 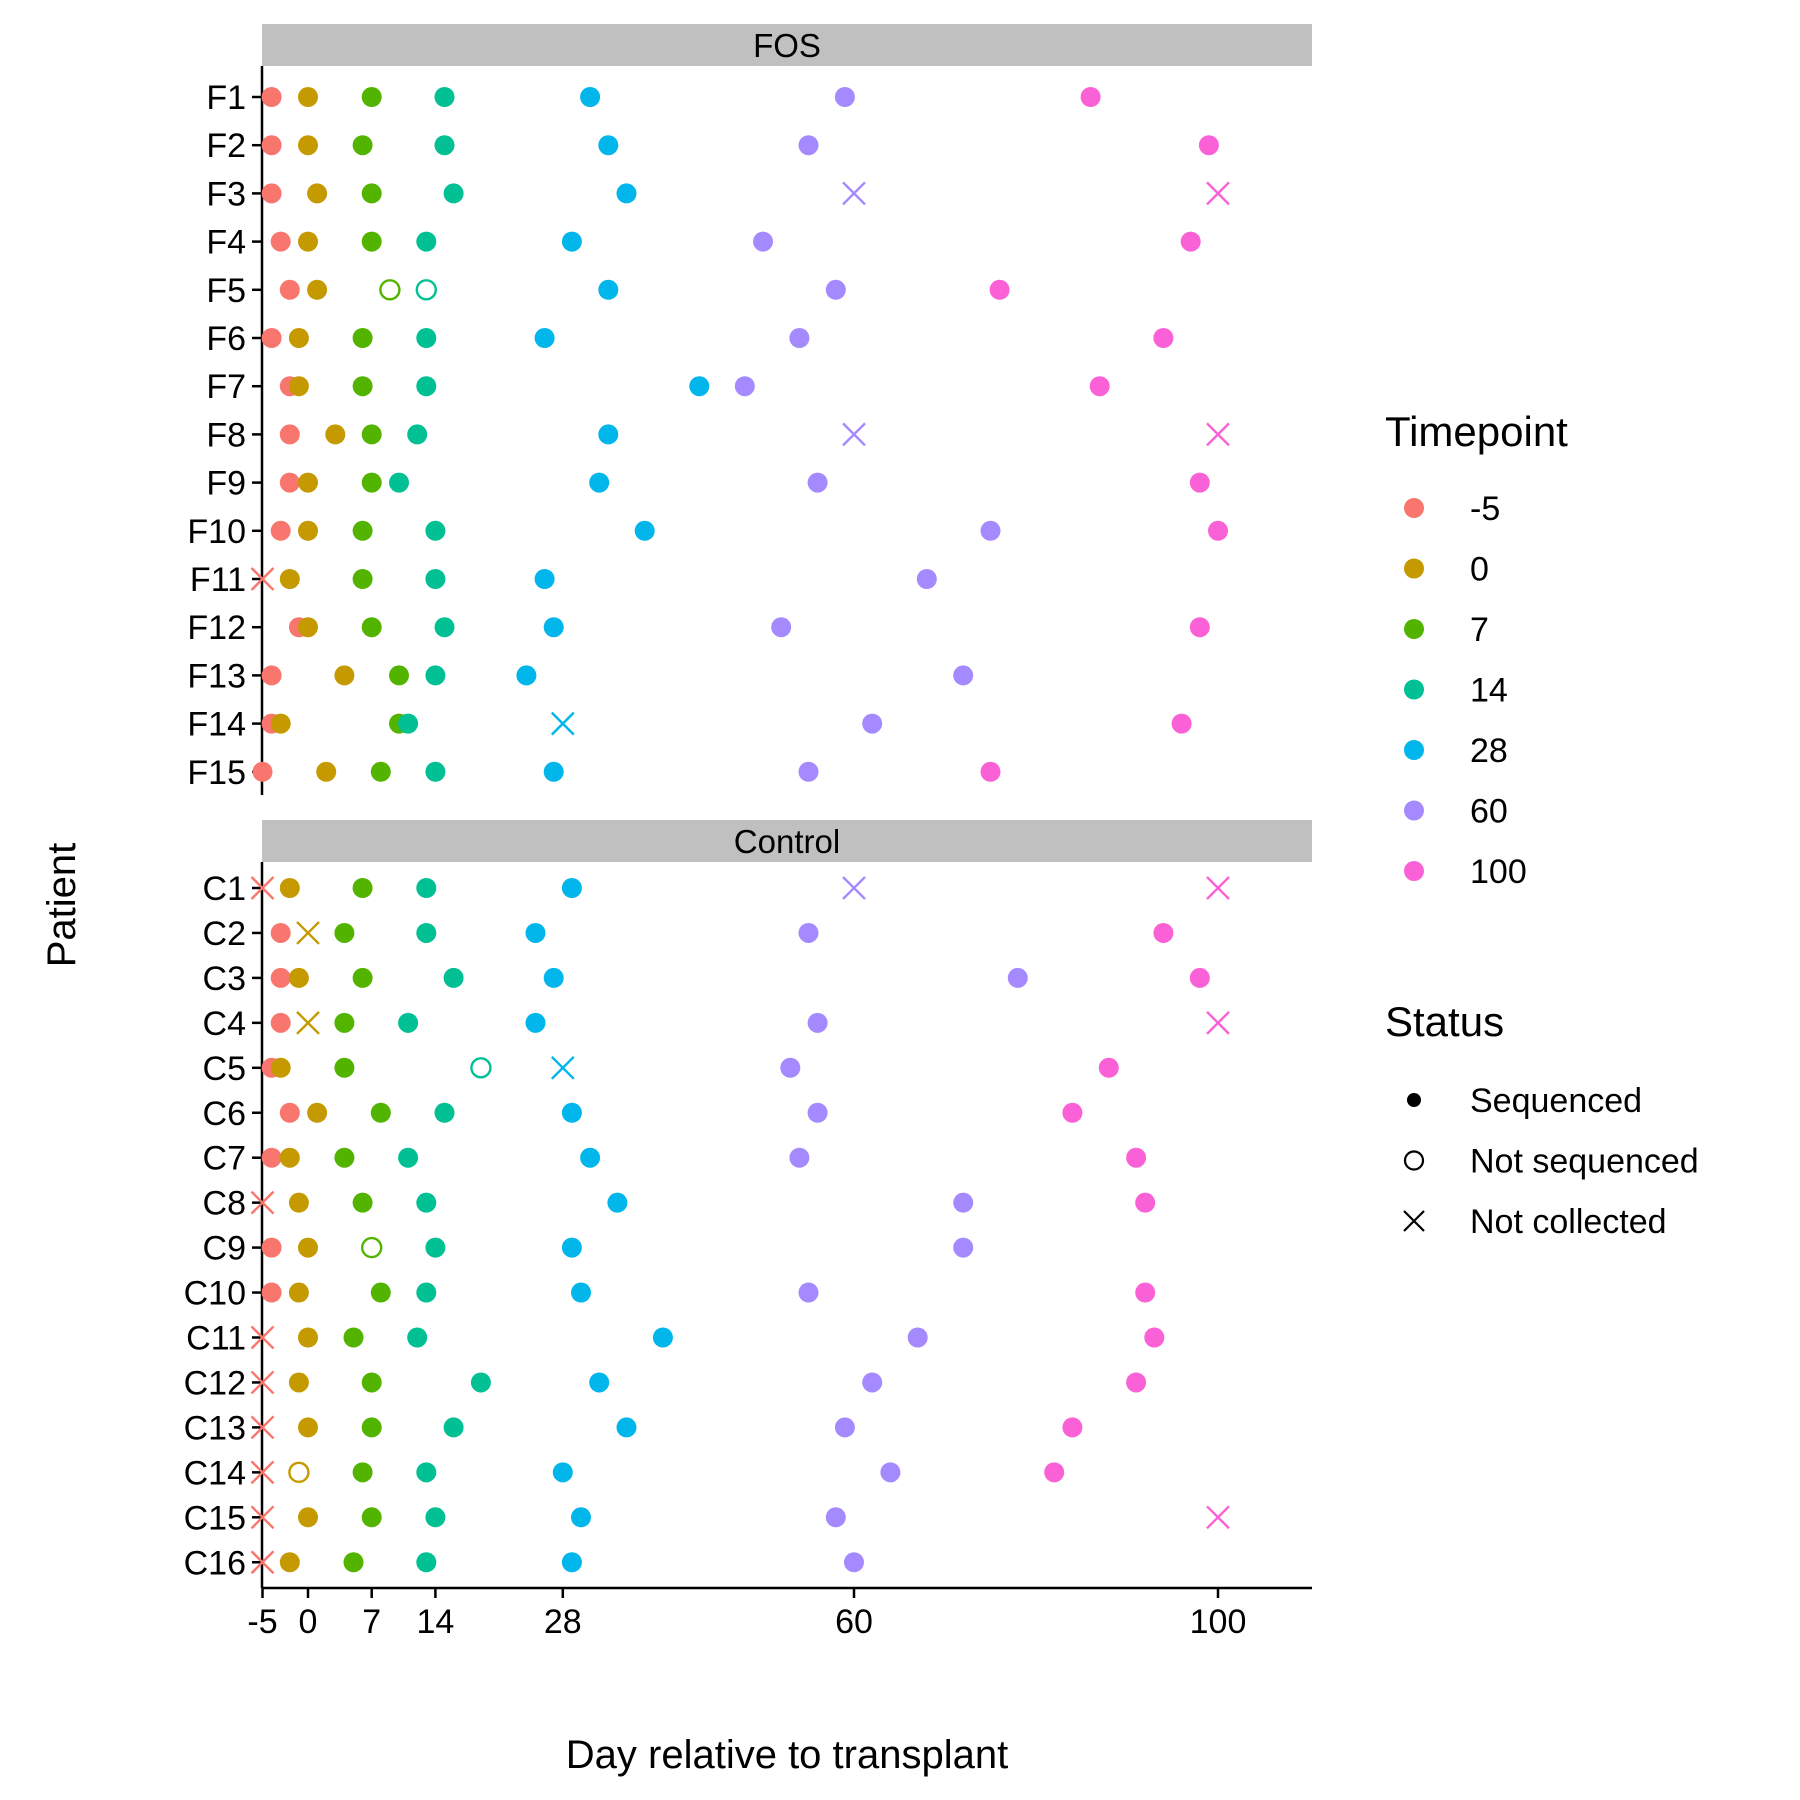 I want to click on y-tick-label: C6, so click(x=224, y=1114).